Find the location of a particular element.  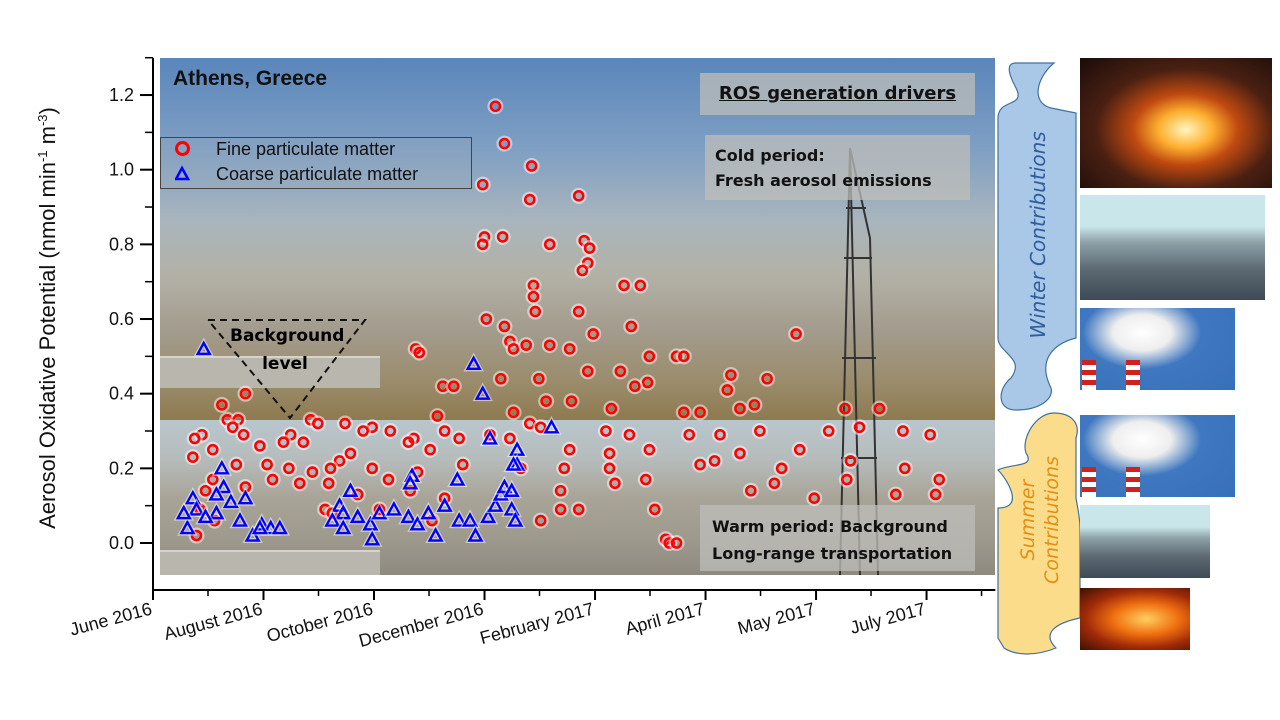

rooftop-wall is located at coordinates (270, 562).